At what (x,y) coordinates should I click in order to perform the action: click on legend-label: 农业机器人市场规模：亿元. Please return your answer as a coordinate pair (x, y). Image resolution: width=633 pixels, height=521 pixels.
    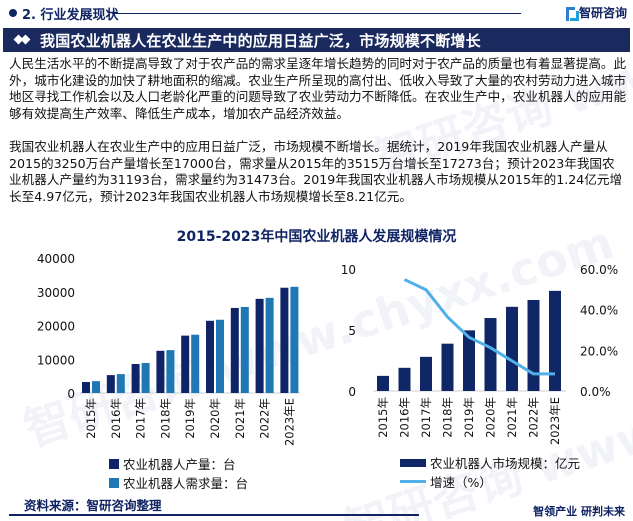
    Looking at the image, I should click on (505, 463).